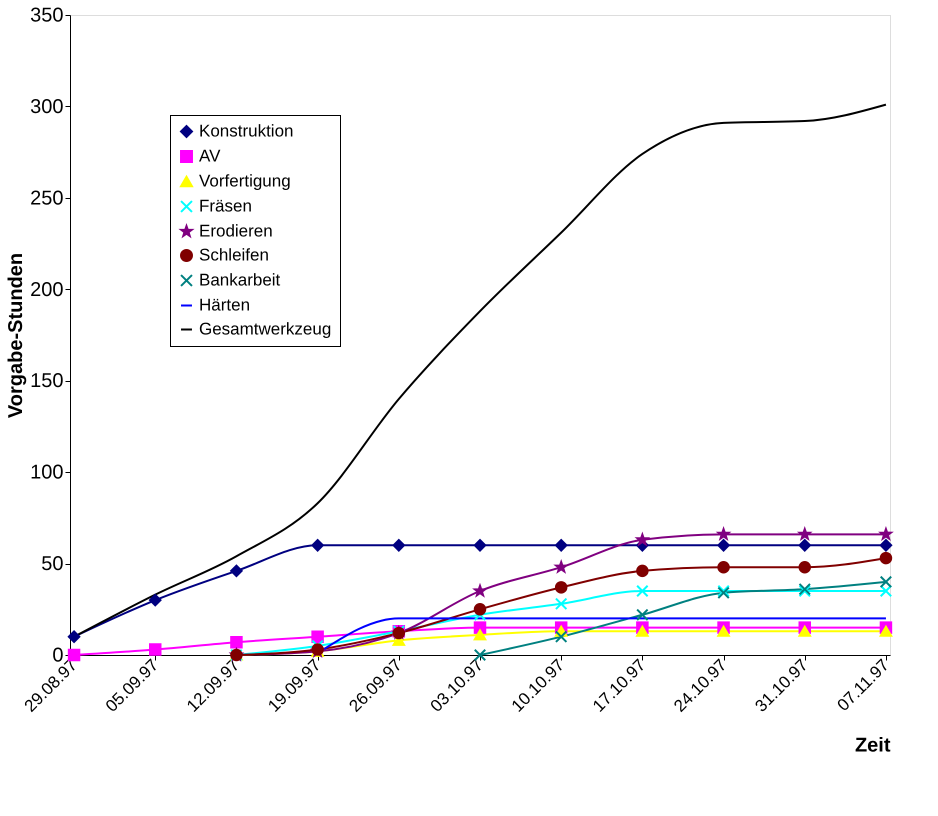 This screenshot has height=816, width=938. What do you see at coordinates (210, 156) in the screenshot?
I see `legend-label: AV` at bounding box center [210, 156].